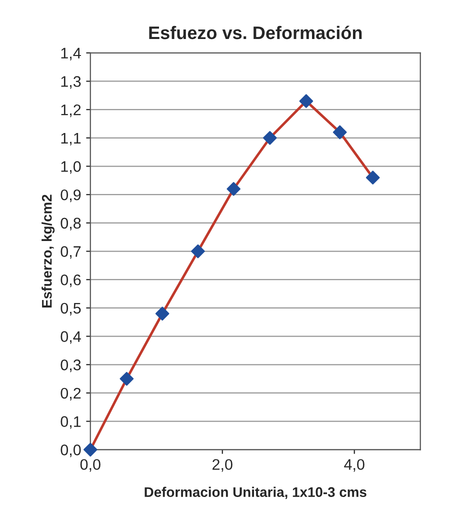  I want to click on x-axis-title: Deformacion Unitaria, 1x10-3 cms, so click(255, 493).